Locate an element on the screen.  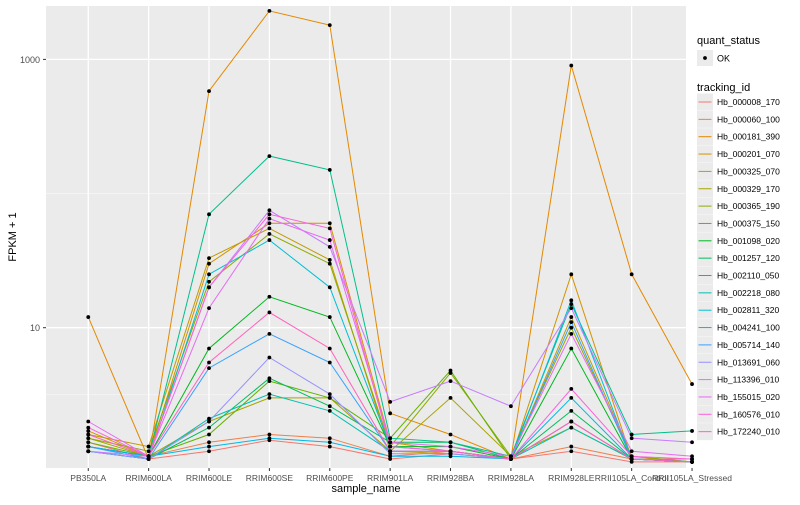
legend-key-point is located at coordinates (705, 58).